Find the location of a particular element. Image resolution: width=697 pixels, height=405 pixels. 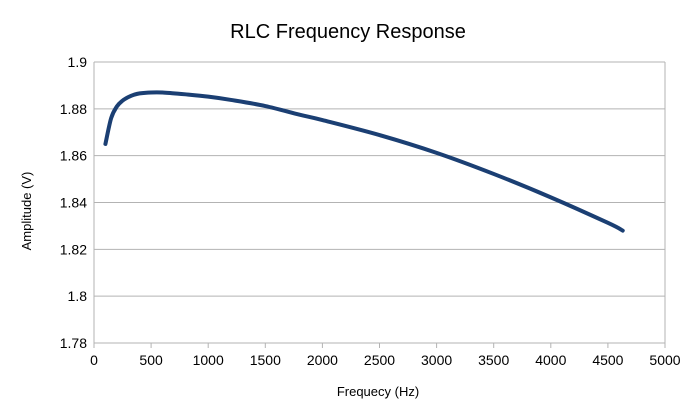

y-tick-label: 1.84 is located at coordinates (73, 203).